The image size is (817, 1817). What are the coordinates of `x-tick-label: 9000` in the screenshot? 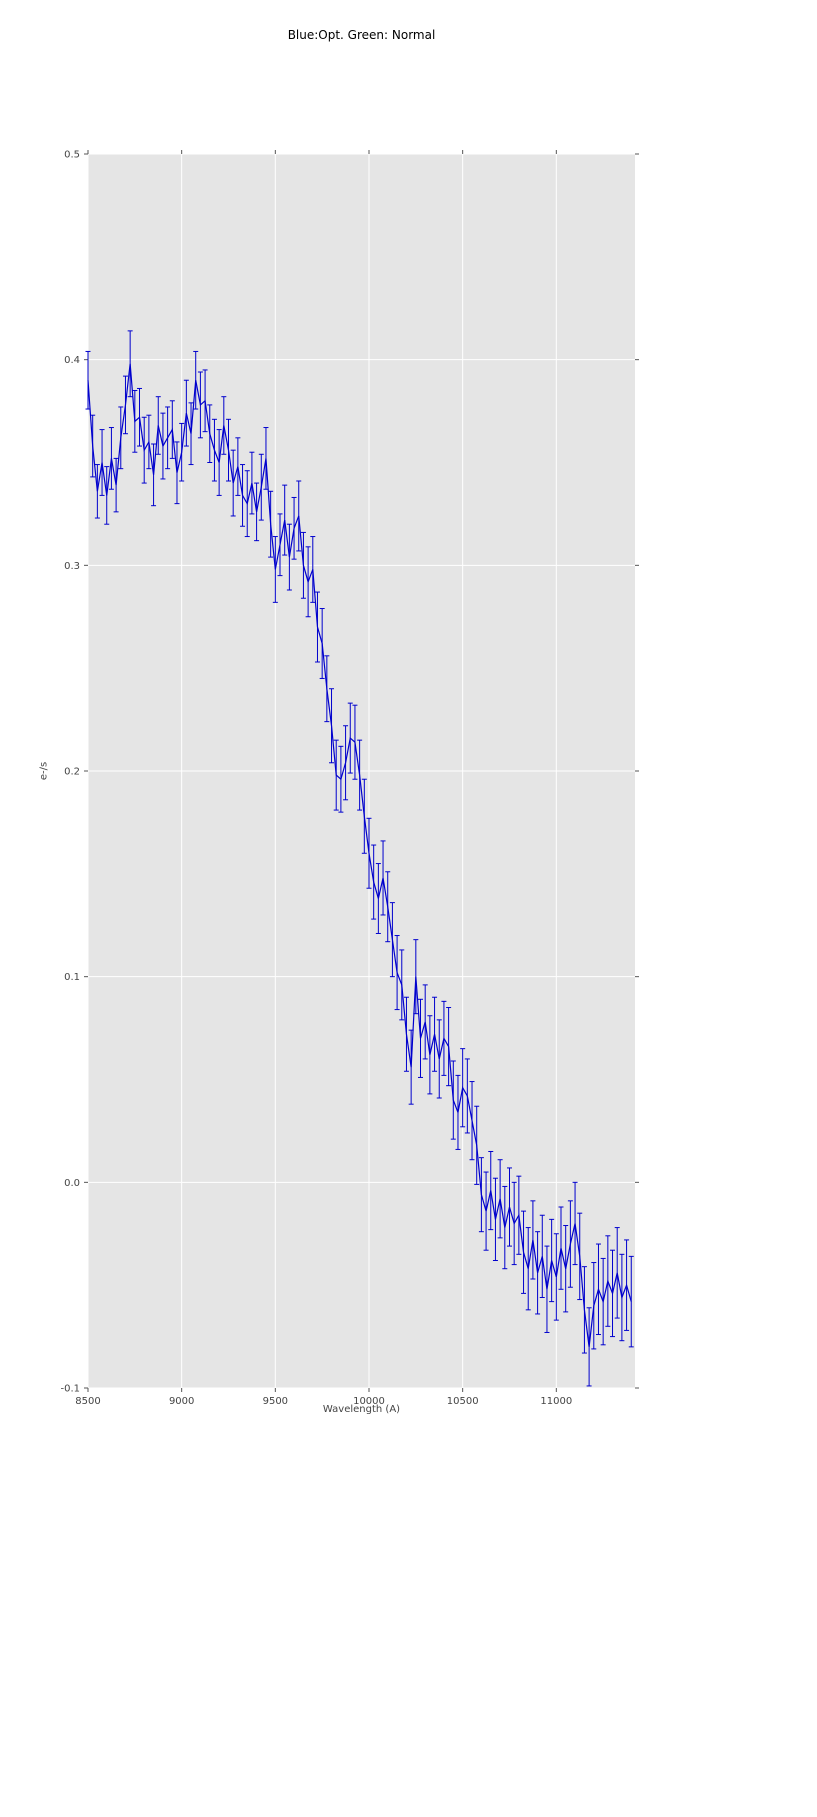 It's located at (181, 1401).